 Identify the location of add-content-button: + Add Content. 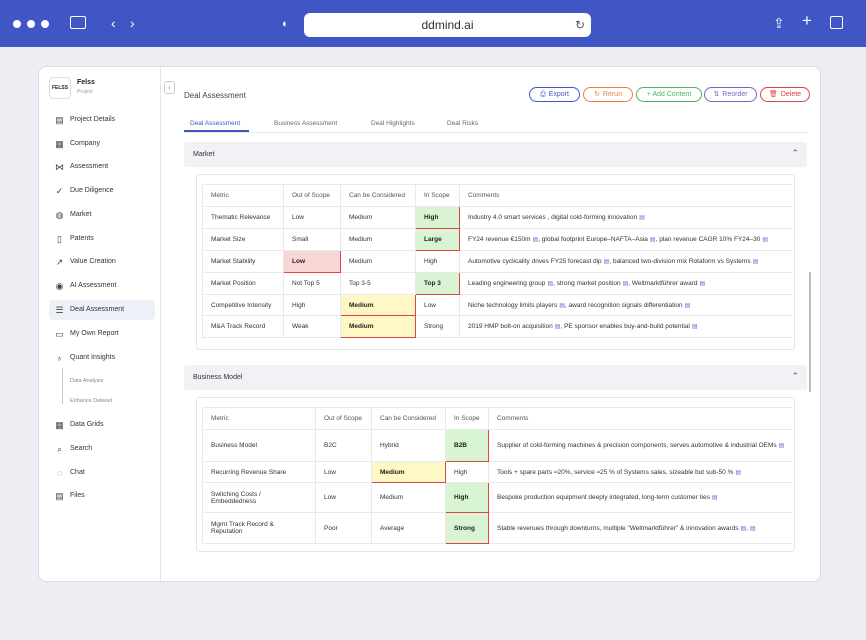
(669, 94).